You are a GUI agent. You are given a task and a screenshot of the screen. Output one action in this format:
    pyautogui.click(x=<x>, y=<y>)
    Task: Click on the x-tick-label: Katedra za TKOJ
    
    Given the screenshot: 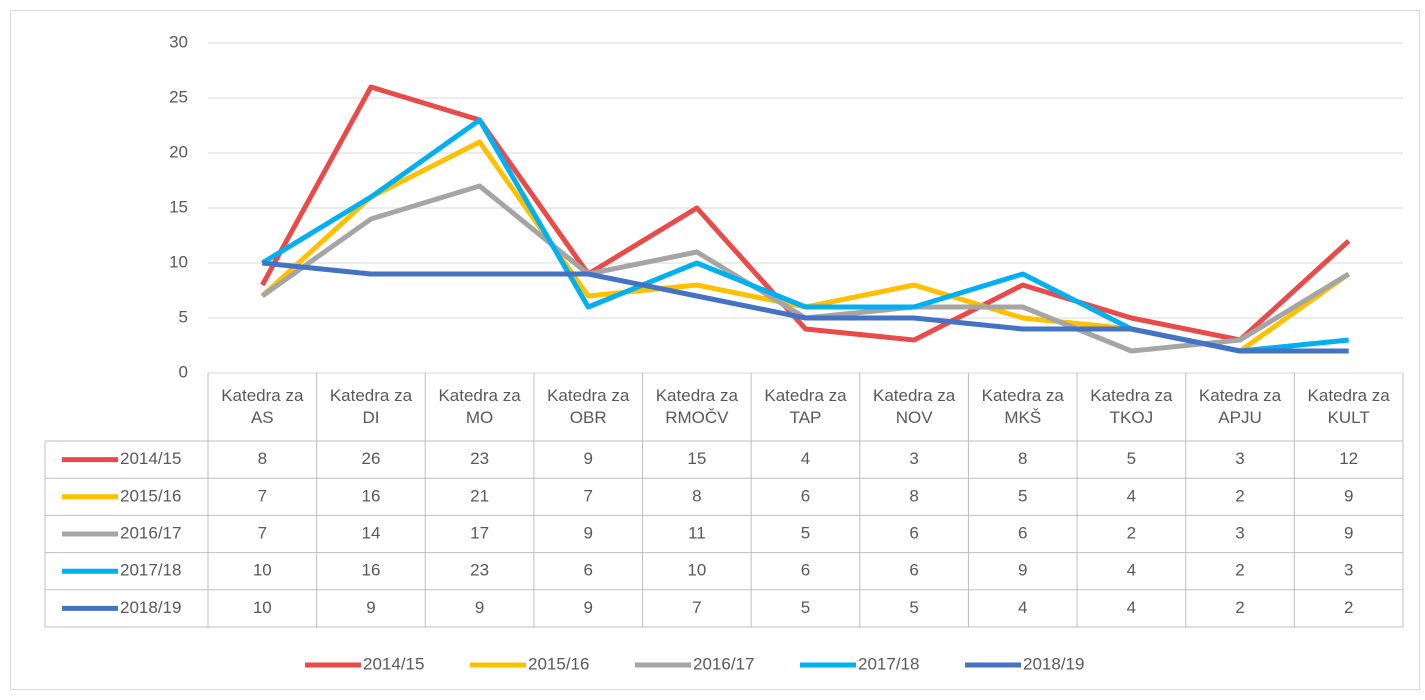 What is the action you would take?
    pyautogui.click(x=1131, y=406)
    